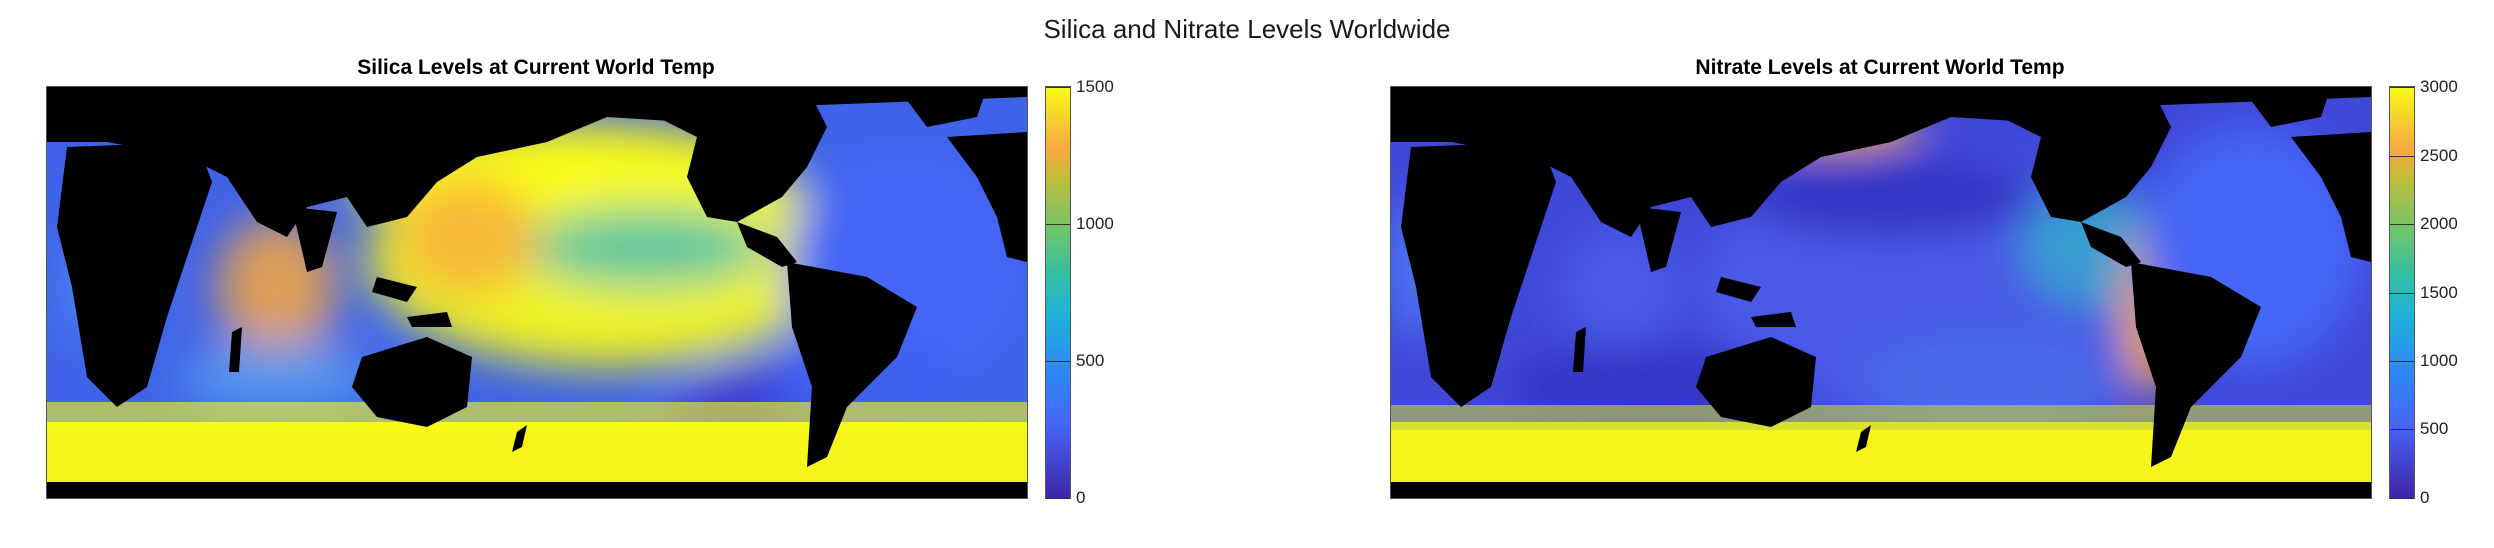 This screenshot has height=548, width=2494. Describe the element at coordinates (1080, 498) in the screenshot. I see `silica-colorbar-tick: 0` at that location.